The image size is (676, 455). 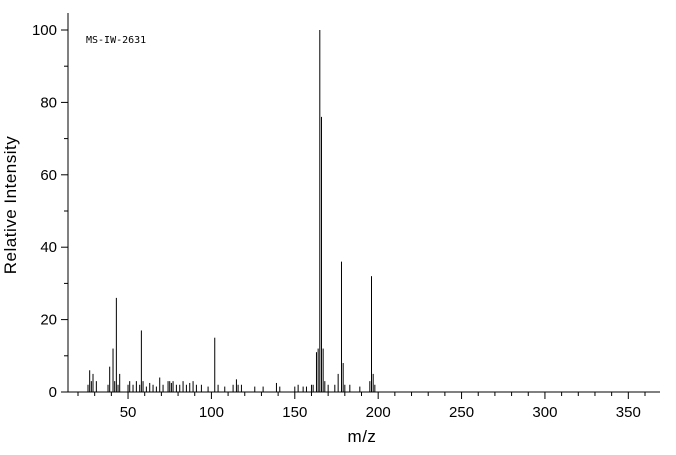 I want to click on x-tick-label: 350, so click(x=628, y=412).